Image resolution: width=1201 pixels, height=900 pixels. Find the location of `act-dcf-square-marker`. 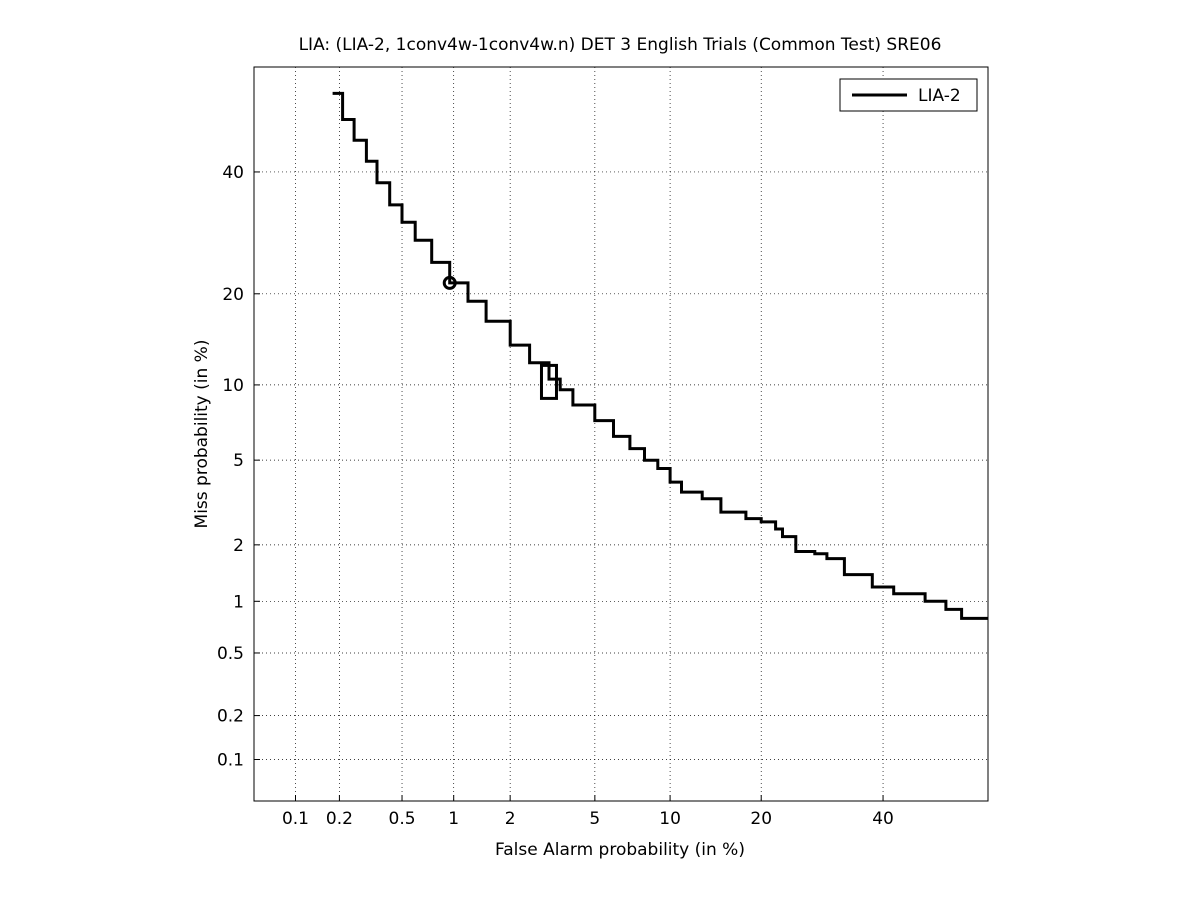

act-dcf-square-marker is located at coordinates (548, 381).